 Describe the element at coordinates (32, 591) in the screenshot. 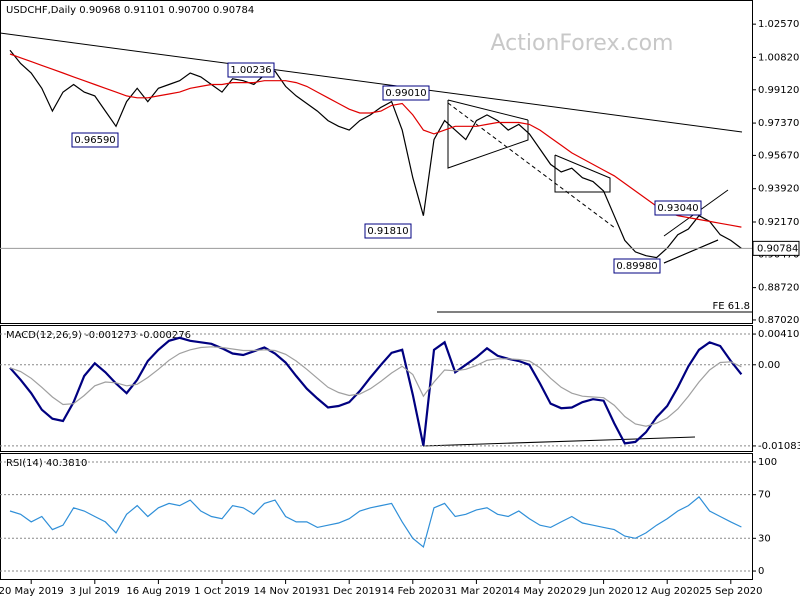

I see `x-tick-label: 20 May 2019` at that location.